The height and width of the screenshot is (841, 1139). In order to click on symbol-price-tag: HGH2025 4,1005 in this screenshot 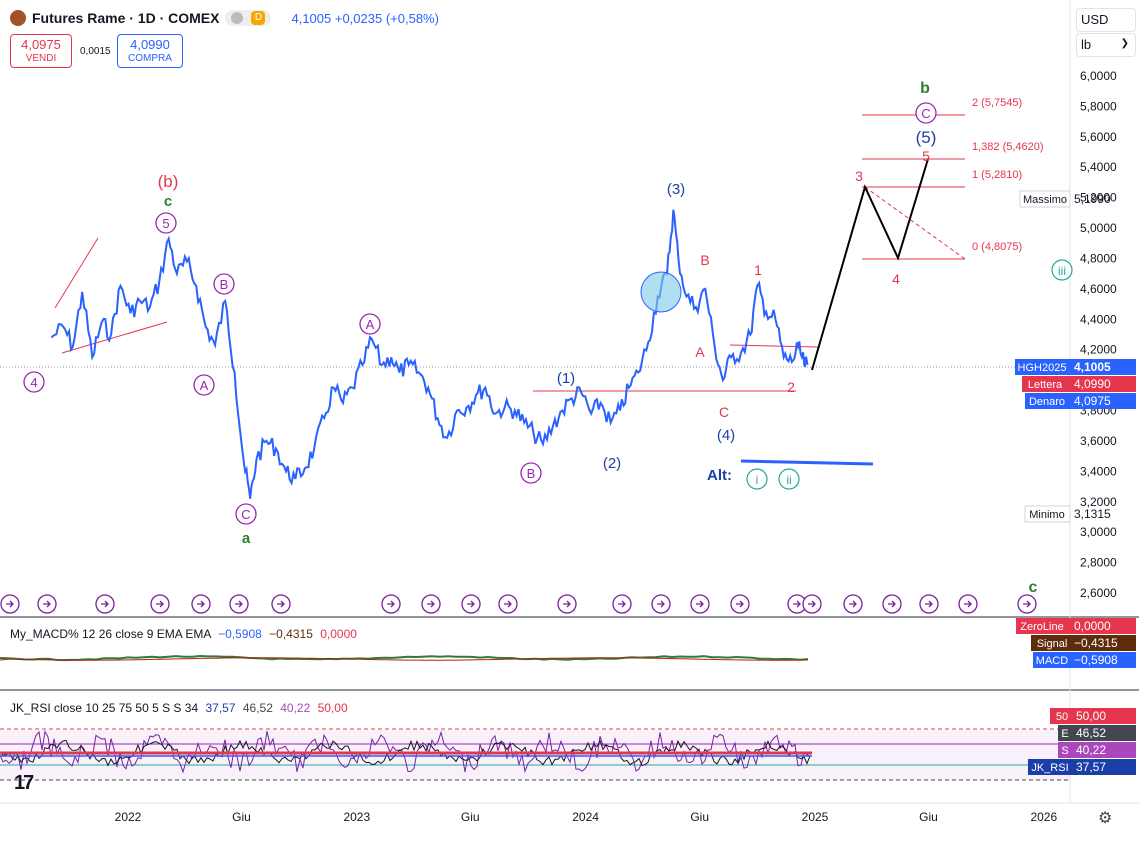, I will do `click(1075, 367)`.